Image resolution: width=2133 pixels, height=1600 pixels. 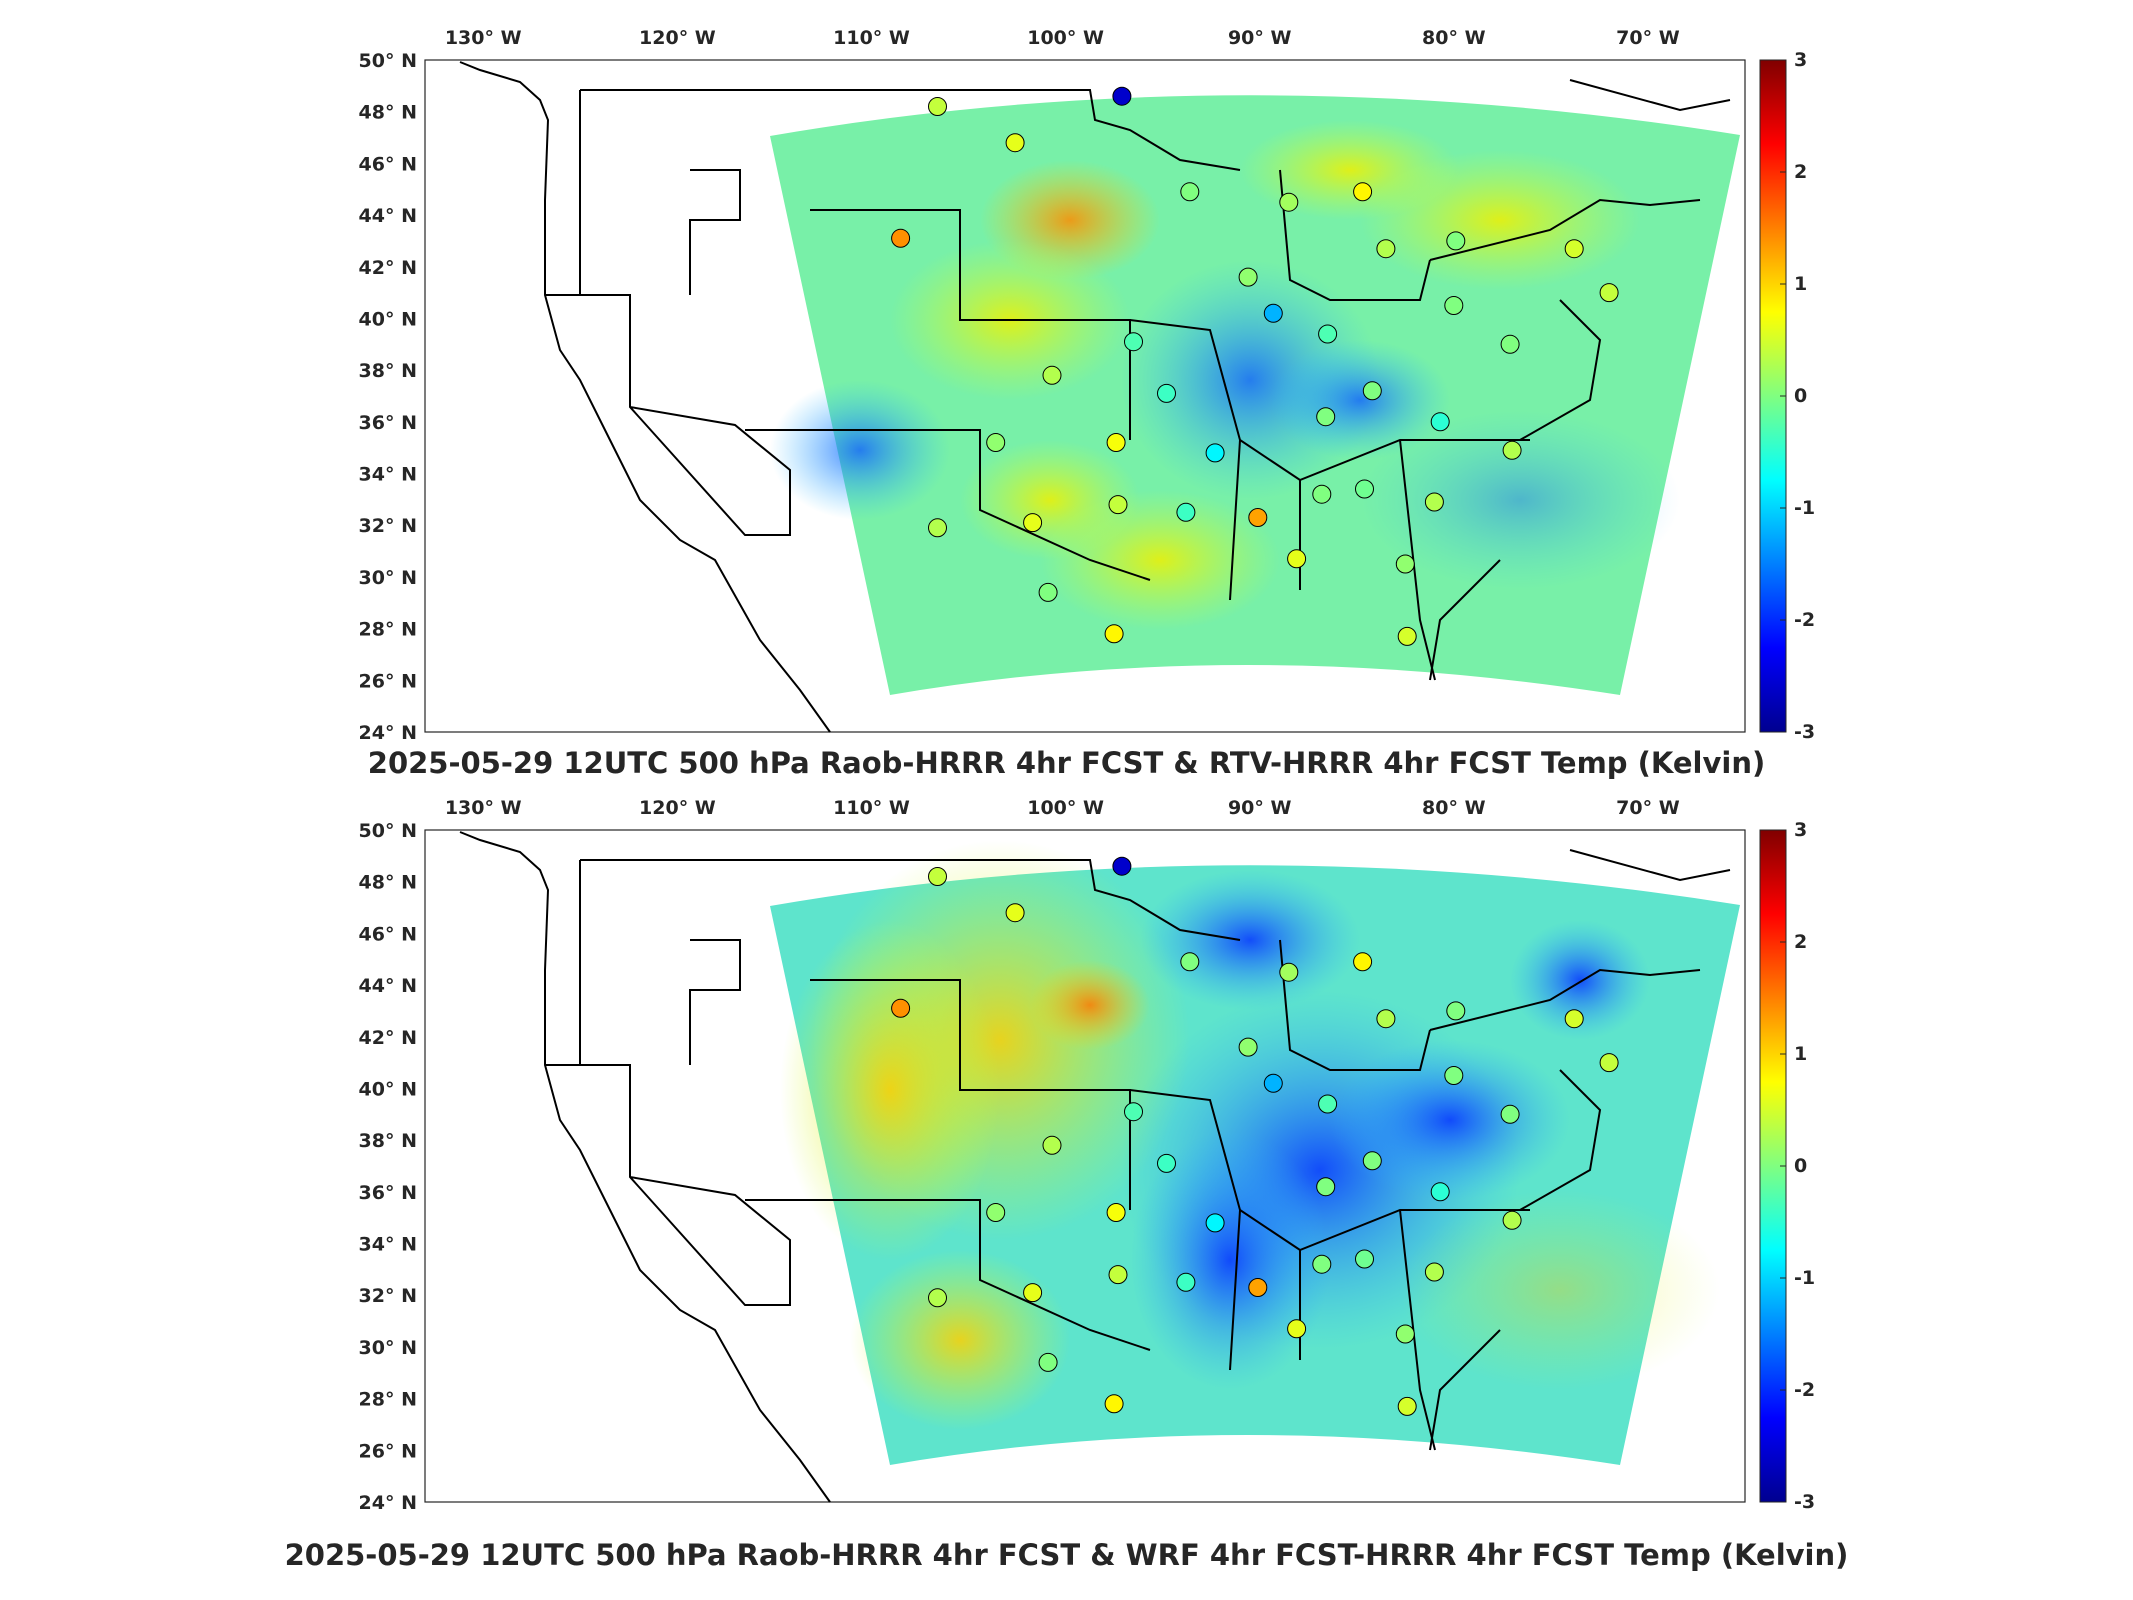 I want to click on lon-tick-label: 70° W, so click(x=1648, y=808).